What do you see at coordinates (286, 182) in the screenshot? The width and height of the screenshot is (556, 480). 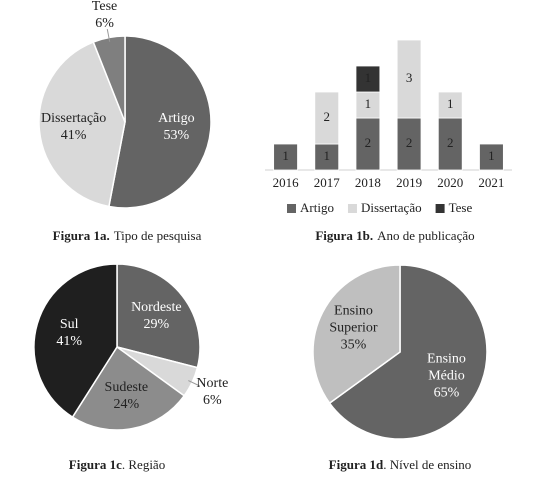 I see `x-tick-label: 2016` at bounding box center [286, 182].